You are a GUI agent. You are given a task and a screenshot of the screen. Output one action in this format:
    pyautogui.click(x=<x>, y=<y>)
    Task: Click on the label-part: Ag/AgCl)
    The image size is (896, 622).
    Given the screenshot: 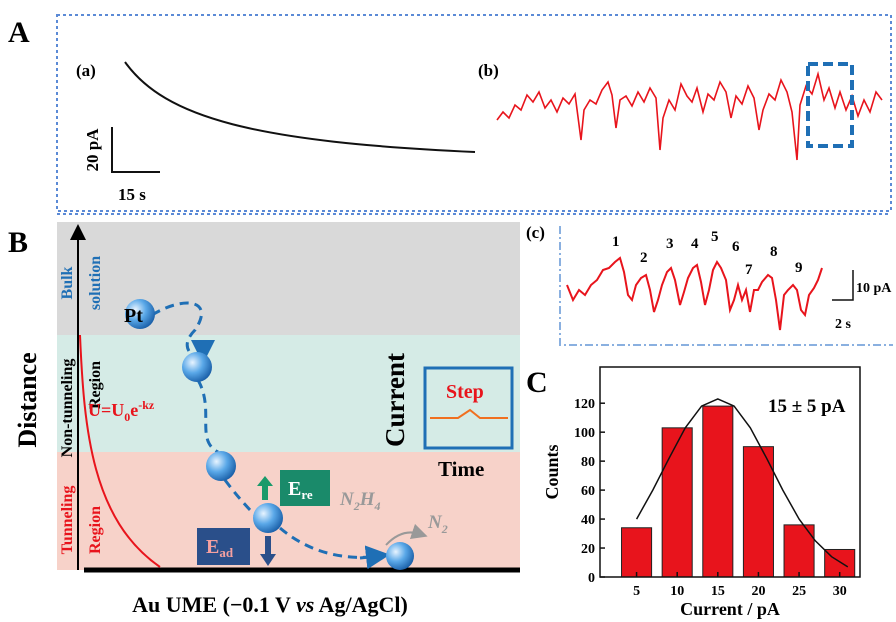 What is the action you would take?
    pyautogui.click(x=361, y=604)
    